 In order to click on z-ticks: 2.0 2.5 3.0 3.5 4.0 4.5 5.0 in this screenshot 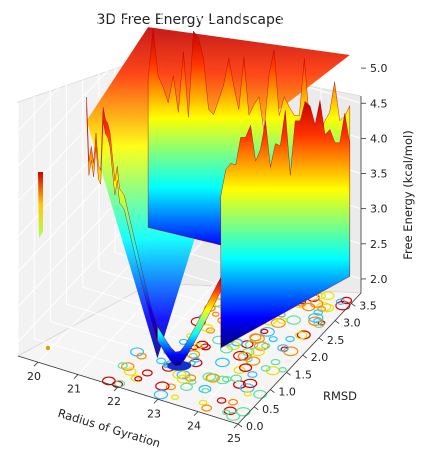, I will do `click(374, 174)`.